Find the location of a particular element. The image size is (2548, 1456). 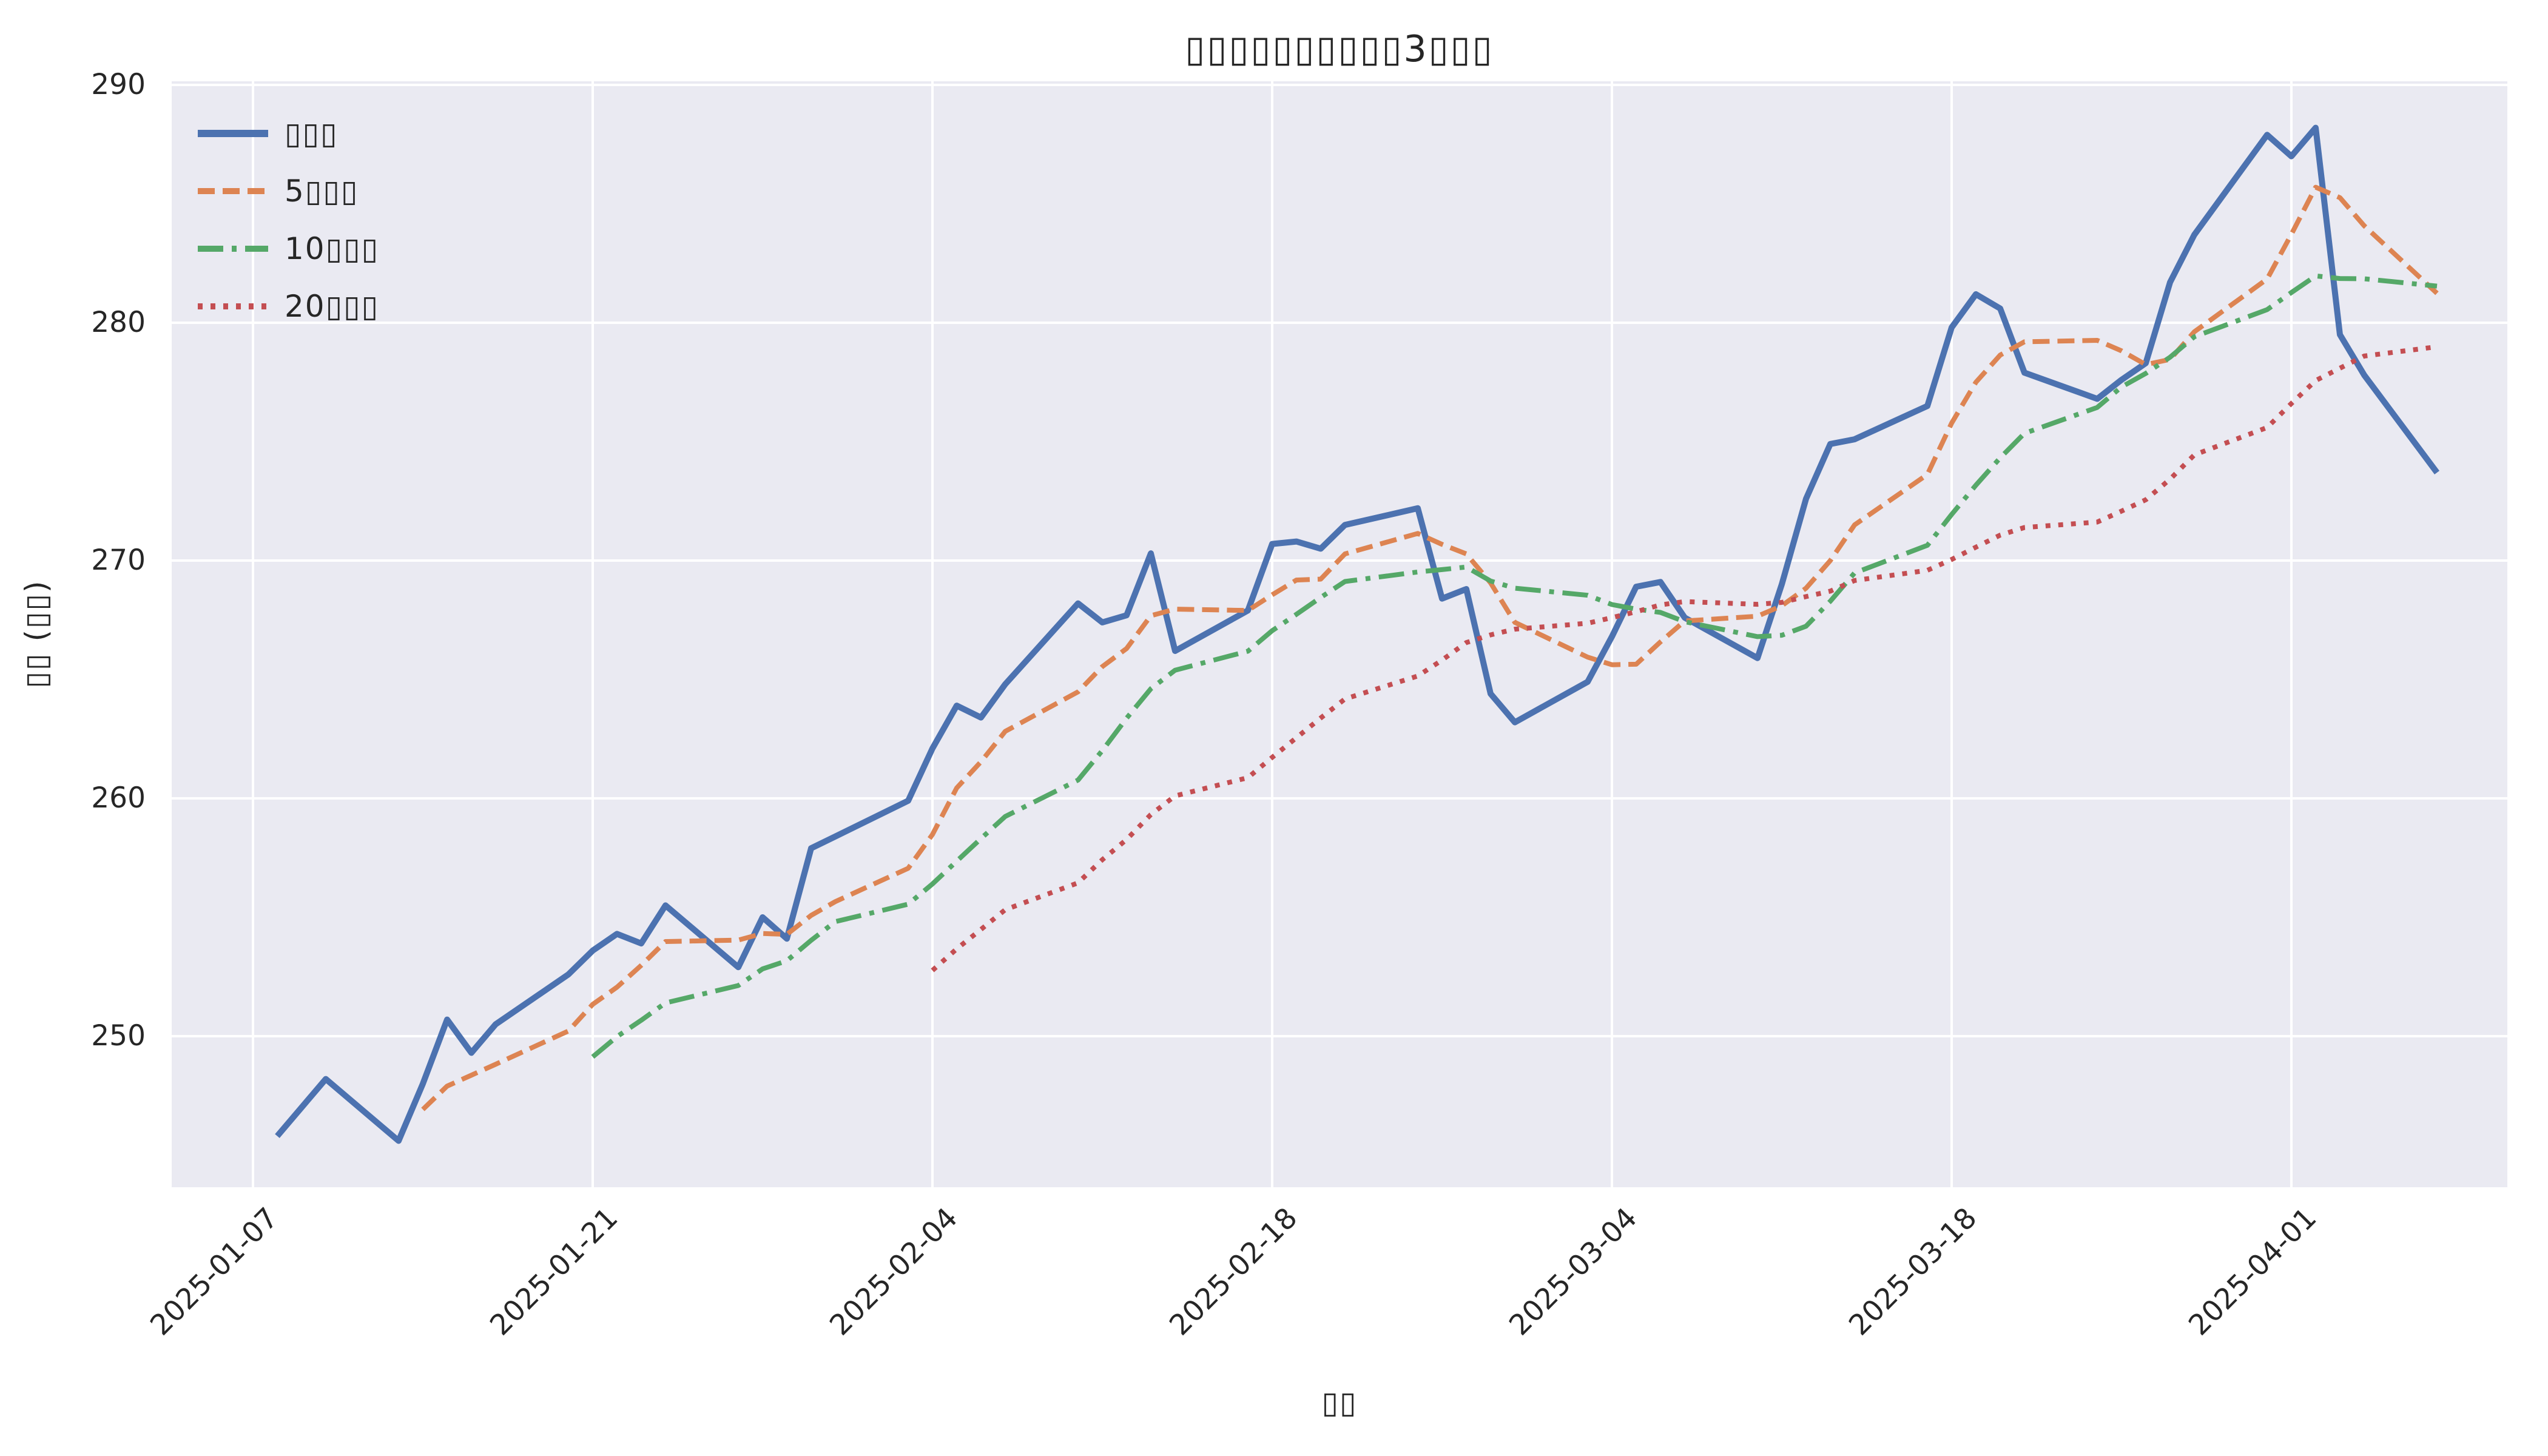

legend-label: 20▯▯▯ is located at coordinates (332, 306).